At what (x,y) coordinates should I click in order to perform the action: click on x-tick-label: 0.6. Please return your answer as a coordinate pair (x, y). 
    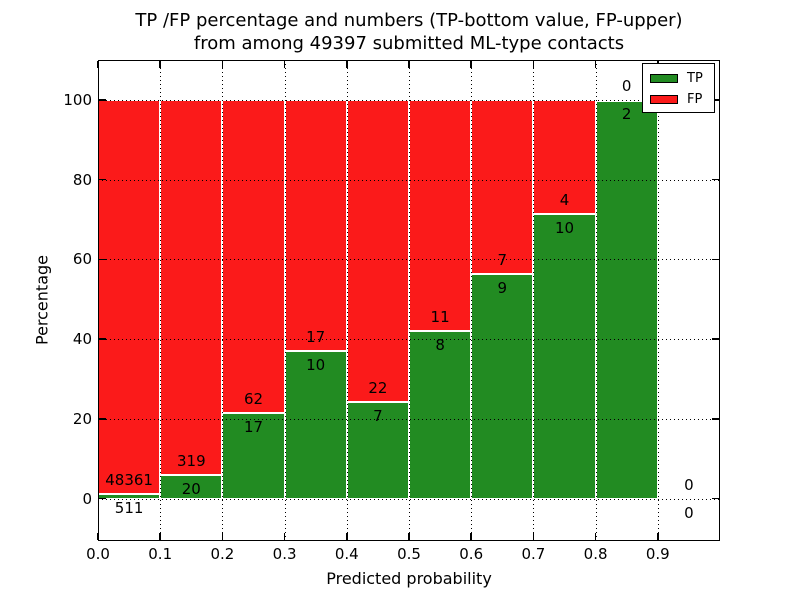
    Looking at the image, I should click on (471, 554).